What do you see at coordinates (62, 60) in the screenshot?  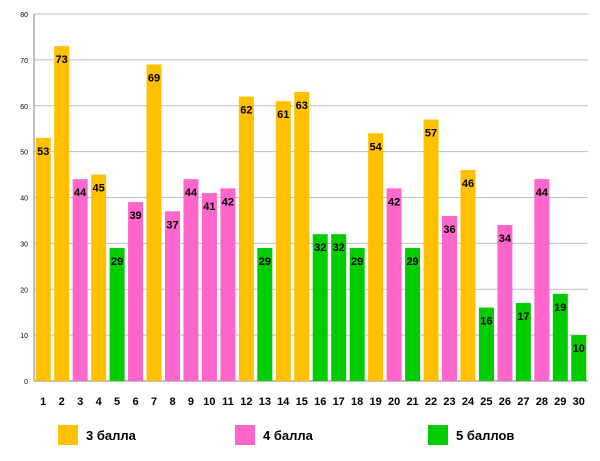 I see `data-label-2: 73` at bounding box center [62, 60].